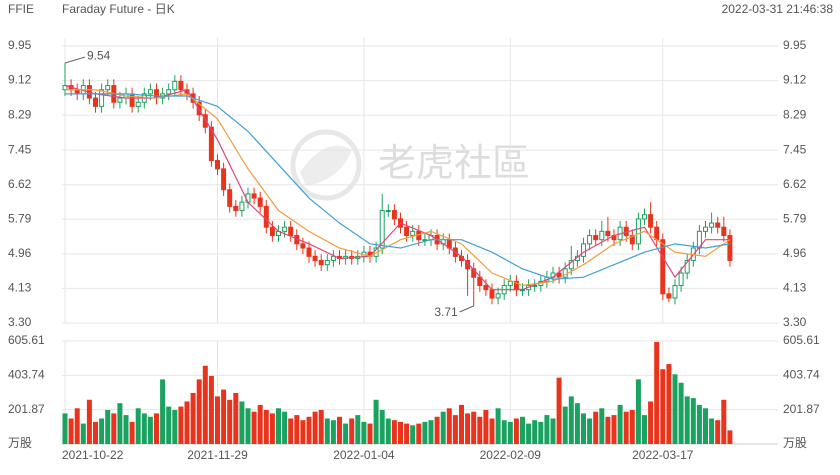  What do you see at coordinates (511, 455) in the screenshot?
I see `x-tick-label: 2022-02-09` at bounding box center [511, 455].